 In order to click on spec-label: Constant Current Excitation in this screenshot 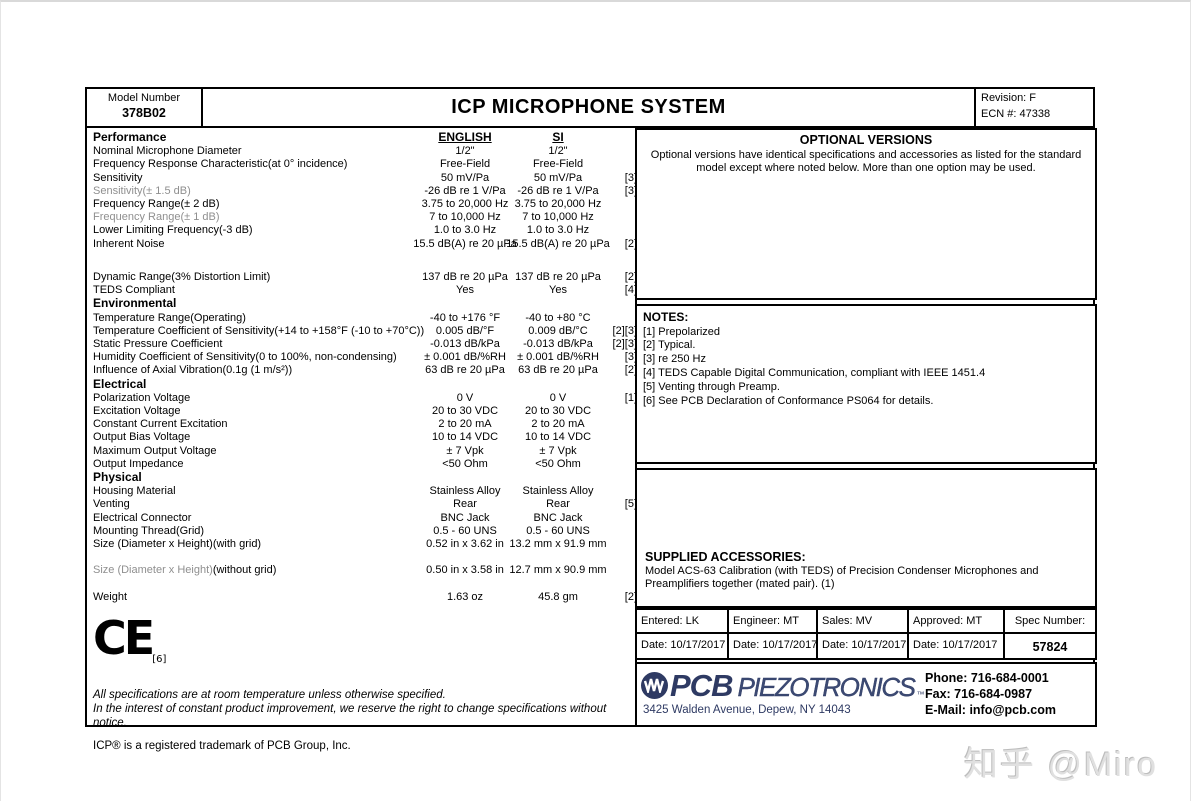, I will do `click(160, 424)`.